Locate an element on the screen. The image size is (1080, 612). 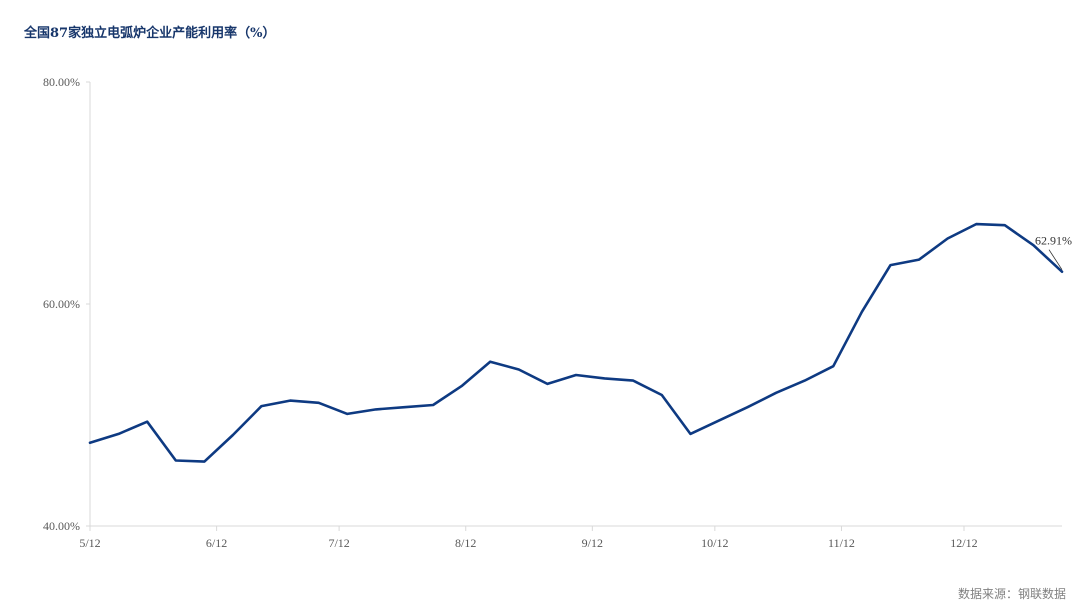
x-tick-label: 9/12 is located at coordinates (592, 543).